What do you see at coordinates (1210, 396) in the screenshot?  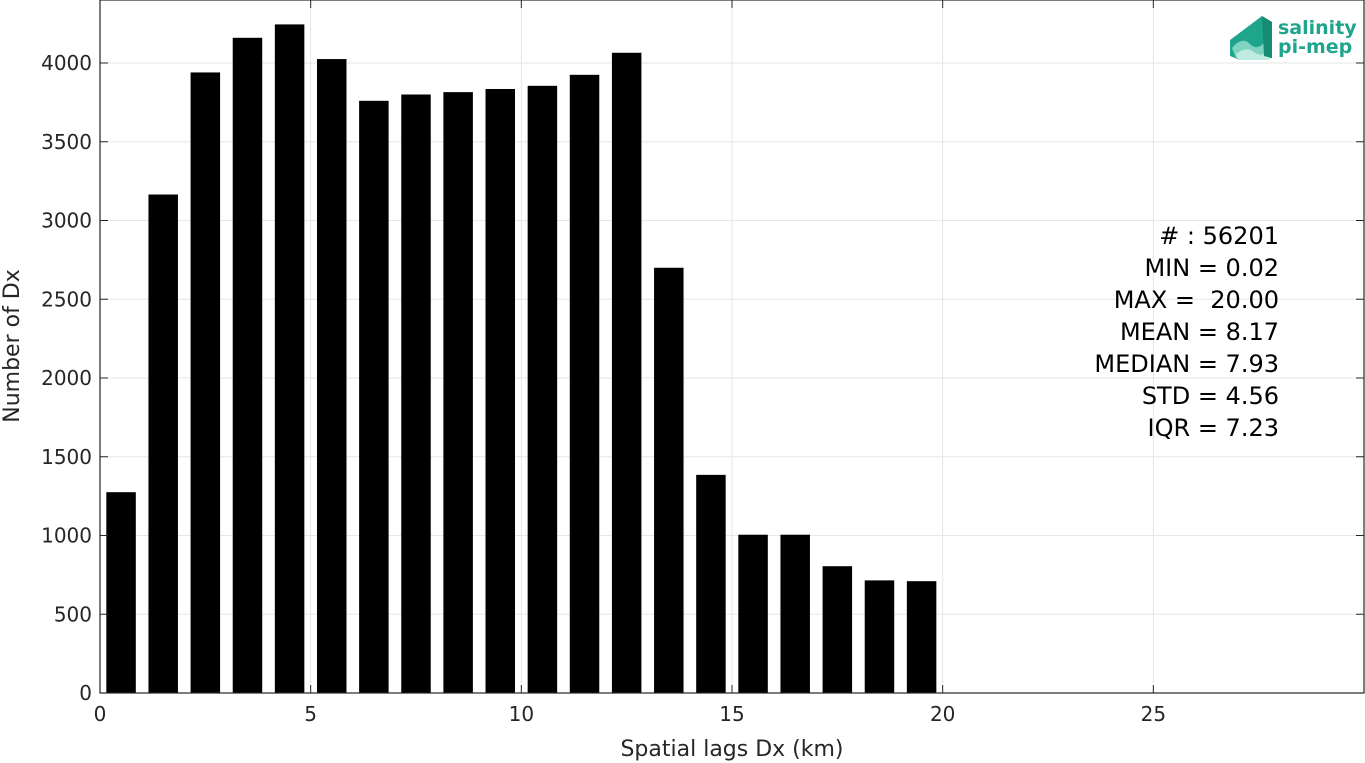 I see `stat-line-6: STD = 4.56` at bounding box center [1210, 396].